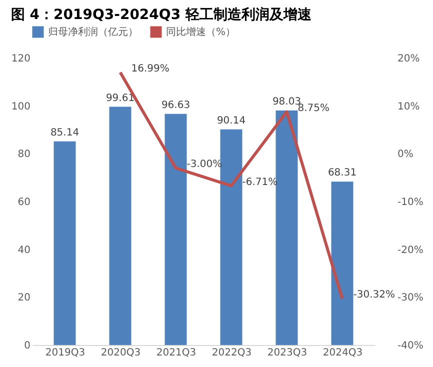 The height and width of the screenshot is (367, 433). I want to click on legend-label: 同比增速（%）, so click(201, 32).